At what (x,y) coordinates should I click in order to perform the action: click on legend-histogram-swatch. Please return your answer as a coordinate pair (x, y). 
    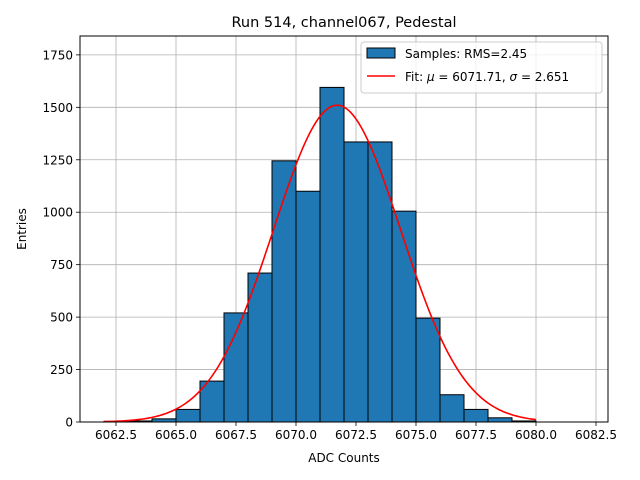
    Looking at the image, I should click on (381, 53).